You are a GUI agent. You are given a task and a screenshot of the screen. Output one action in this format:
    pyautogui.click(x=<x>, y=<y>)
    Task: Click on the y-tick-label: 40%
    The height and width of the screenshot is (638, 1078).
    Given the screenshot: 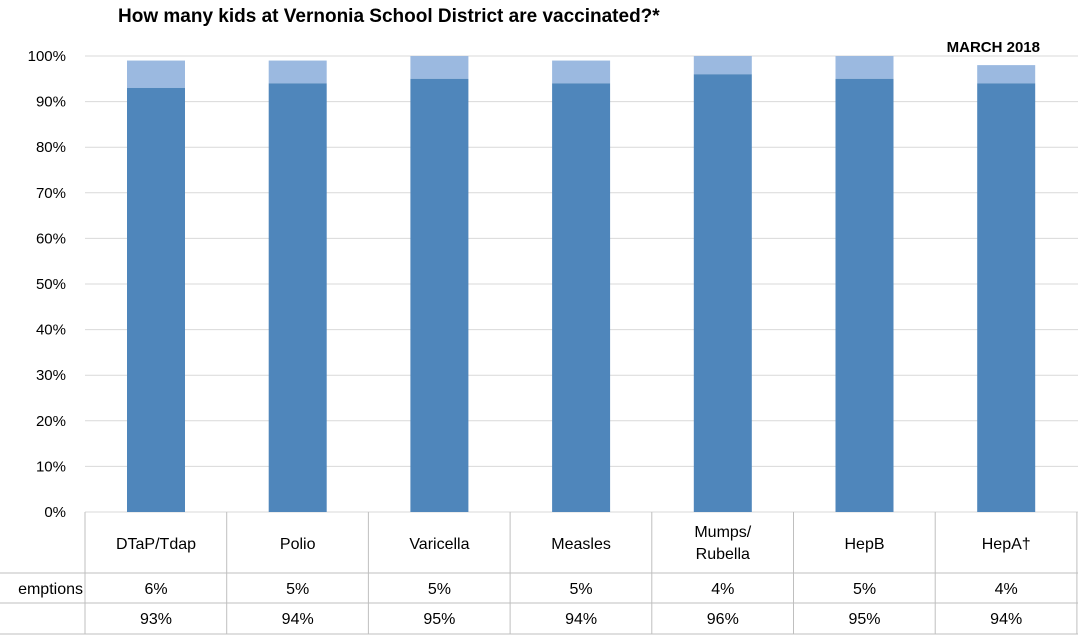 What is the action you would take?
    pyautogui.click(x=51, y=330)
    